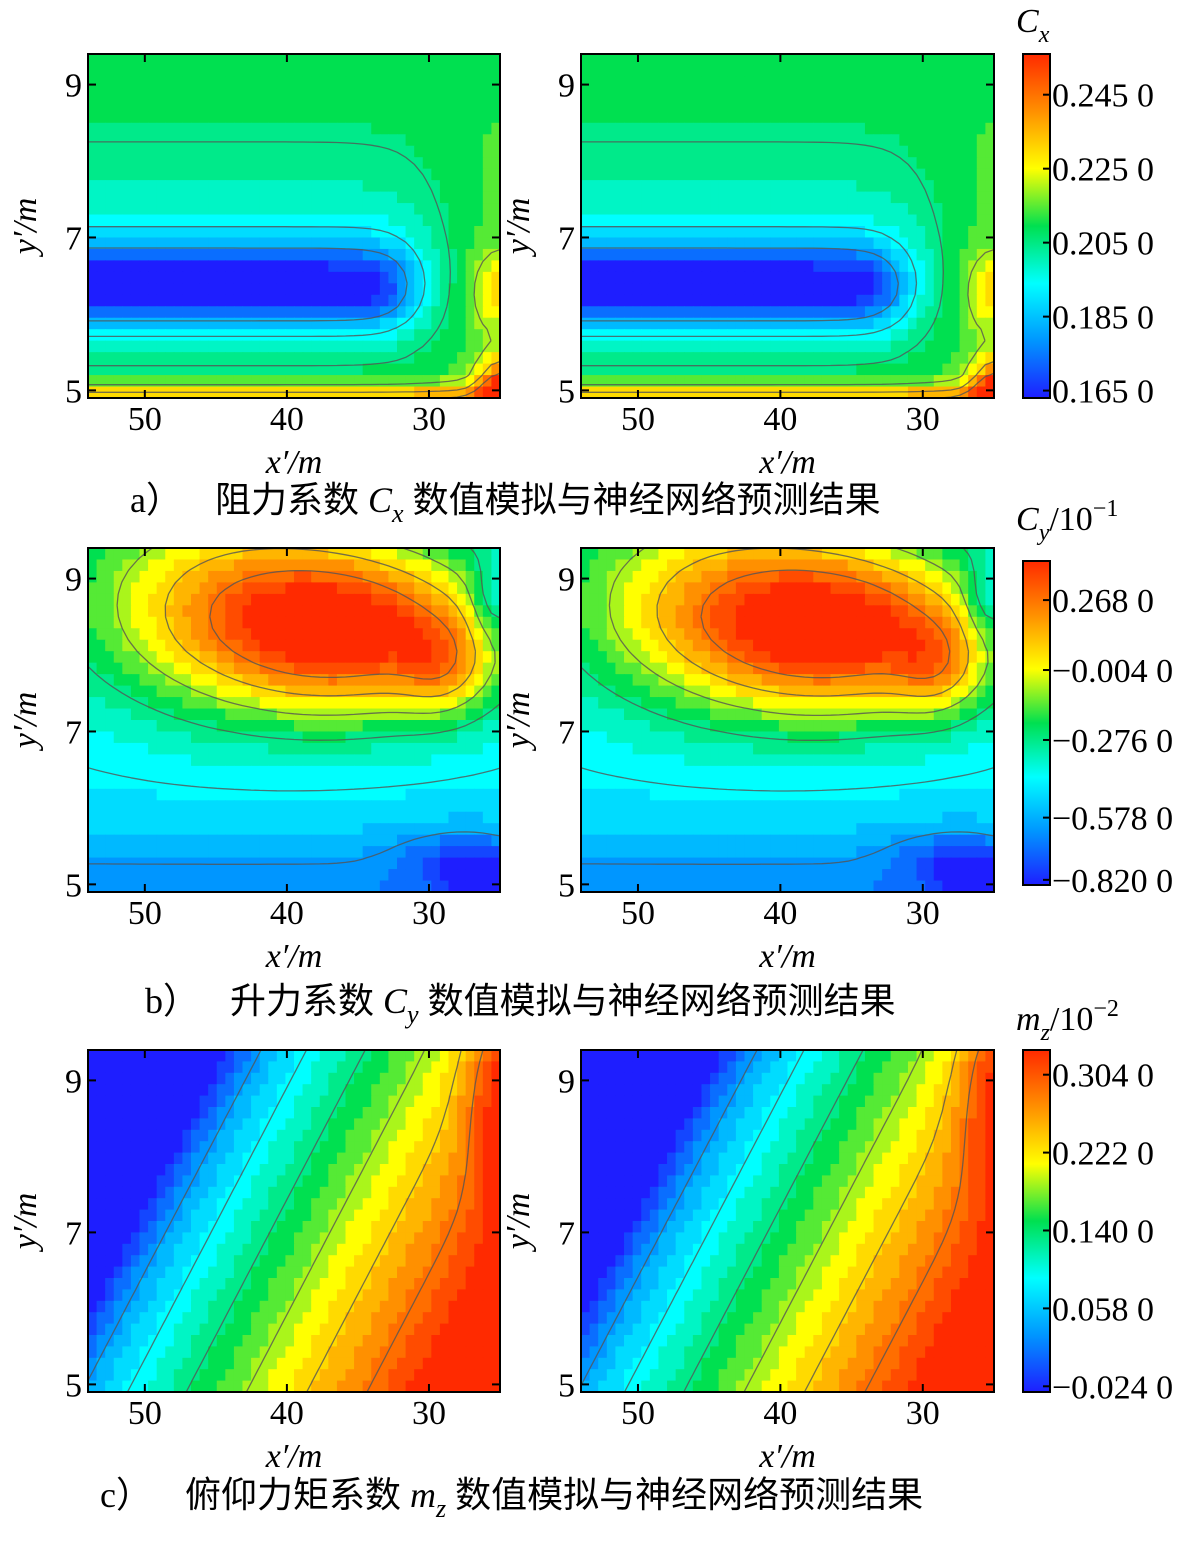 The image size is (1200, 1543). What do you see at coordinates (1103, 1232) in the screenshot?
I see `colorbar-tick-label: 0.140 0` at bounding box center [1103, 1232].